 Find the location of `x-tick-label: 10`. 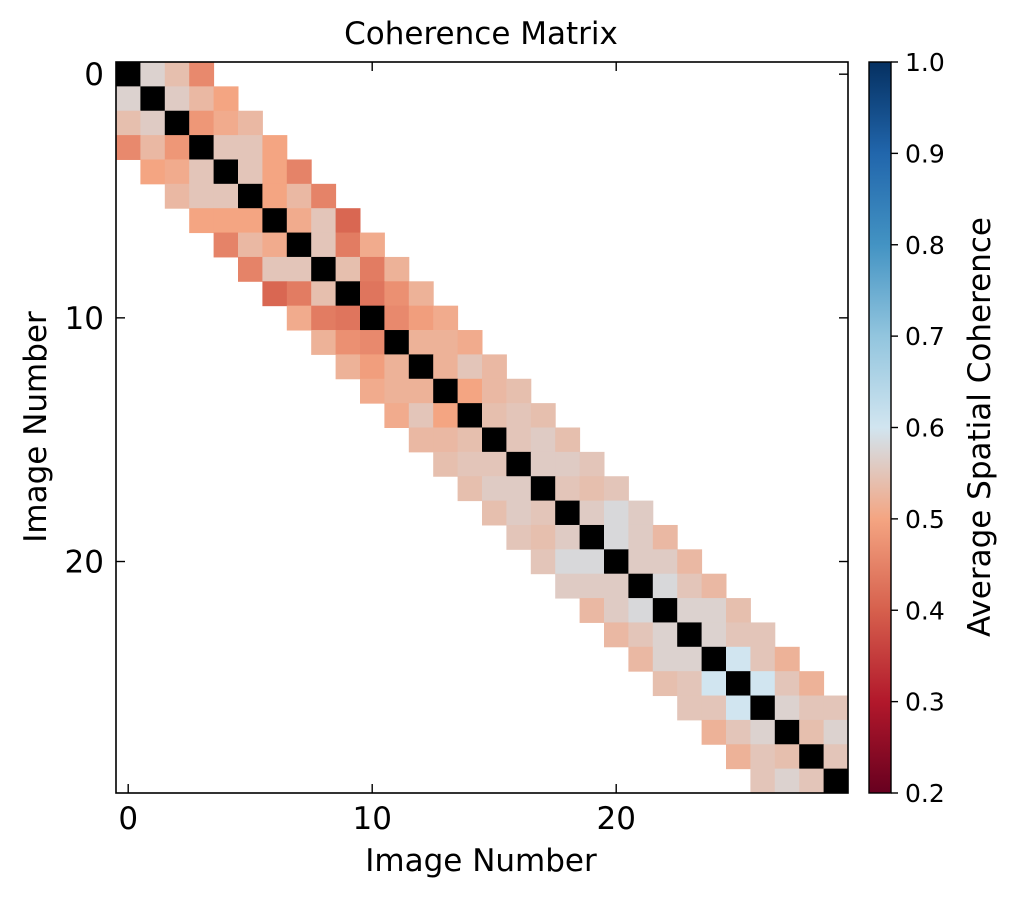

x-tick-label: 10 is located at coordinates (371, 819).